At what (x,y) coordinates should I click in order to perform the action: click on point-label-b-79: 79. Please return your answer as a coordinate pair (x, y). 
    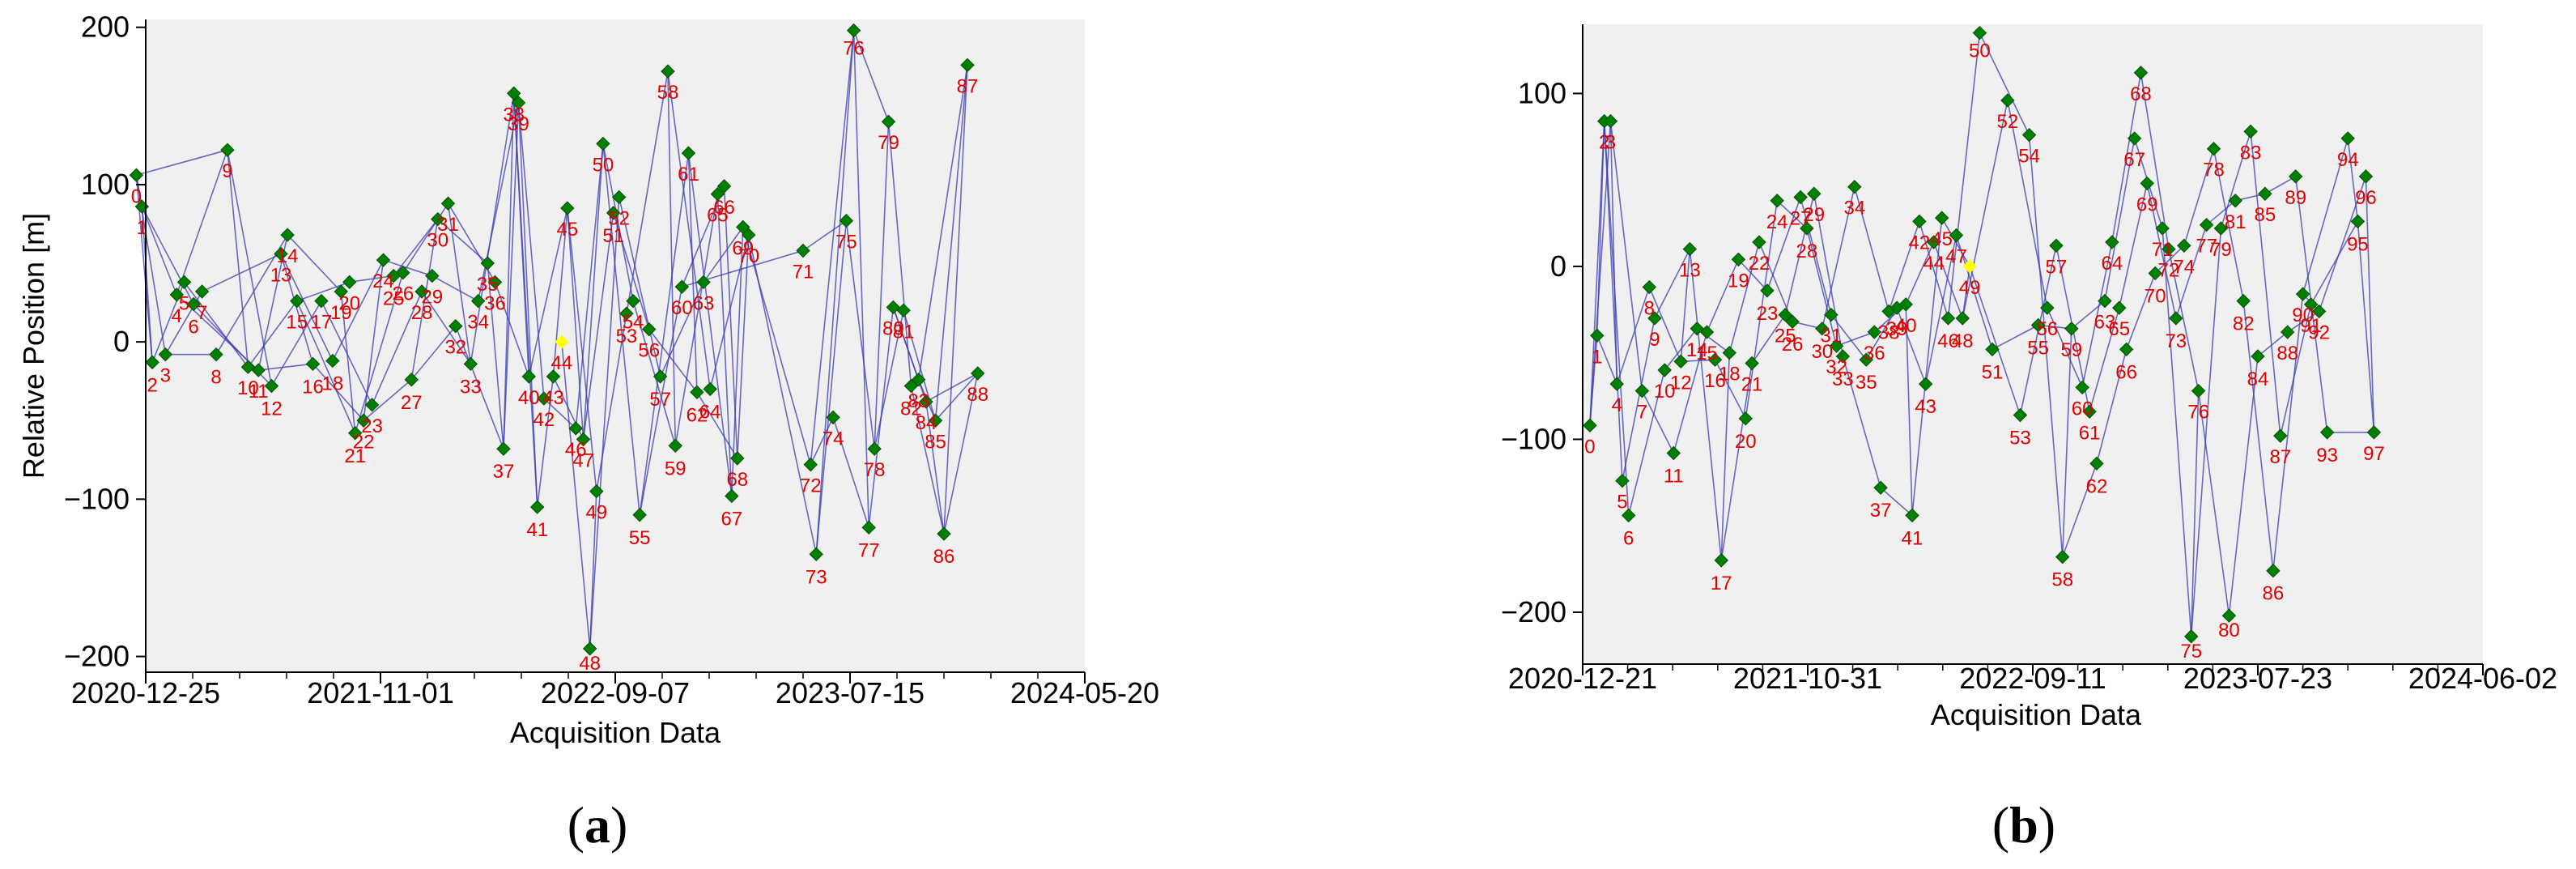
    Looking at the image, I should click on (2221, 250).